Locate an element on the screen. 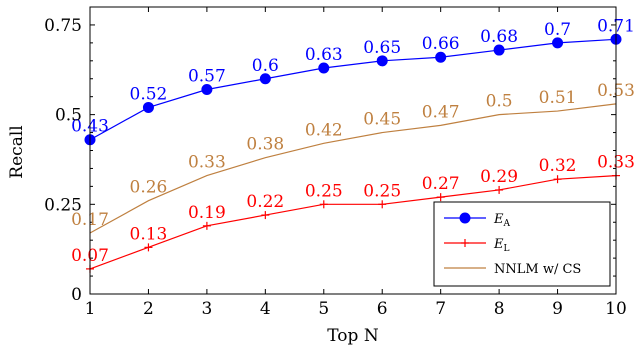 This screenshot has width=636, height=352. x-tick-label: 2 is located at coordinates (148, 309).